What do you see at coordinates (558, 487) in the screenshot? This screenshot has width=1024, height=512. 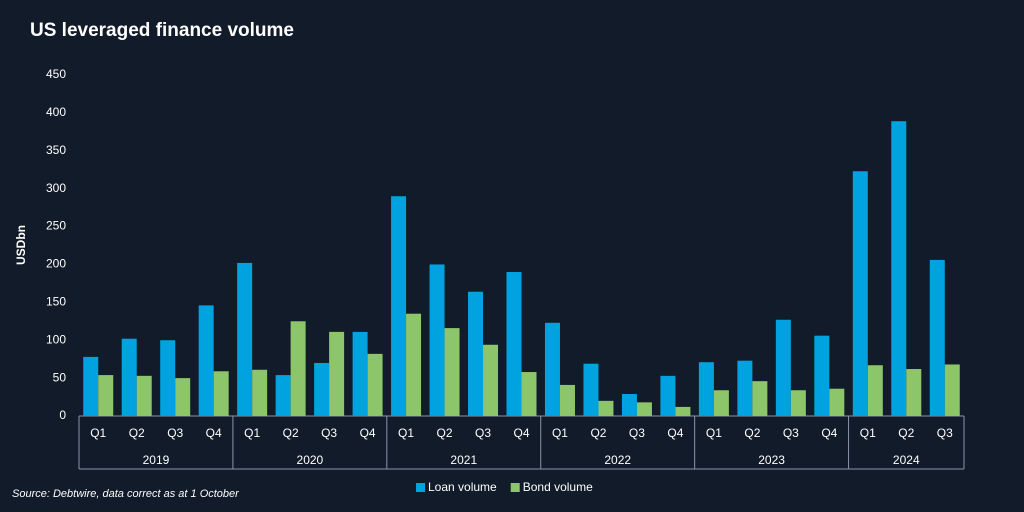 I see `legend-label: Bond volume` at bounding box center [558, 487].